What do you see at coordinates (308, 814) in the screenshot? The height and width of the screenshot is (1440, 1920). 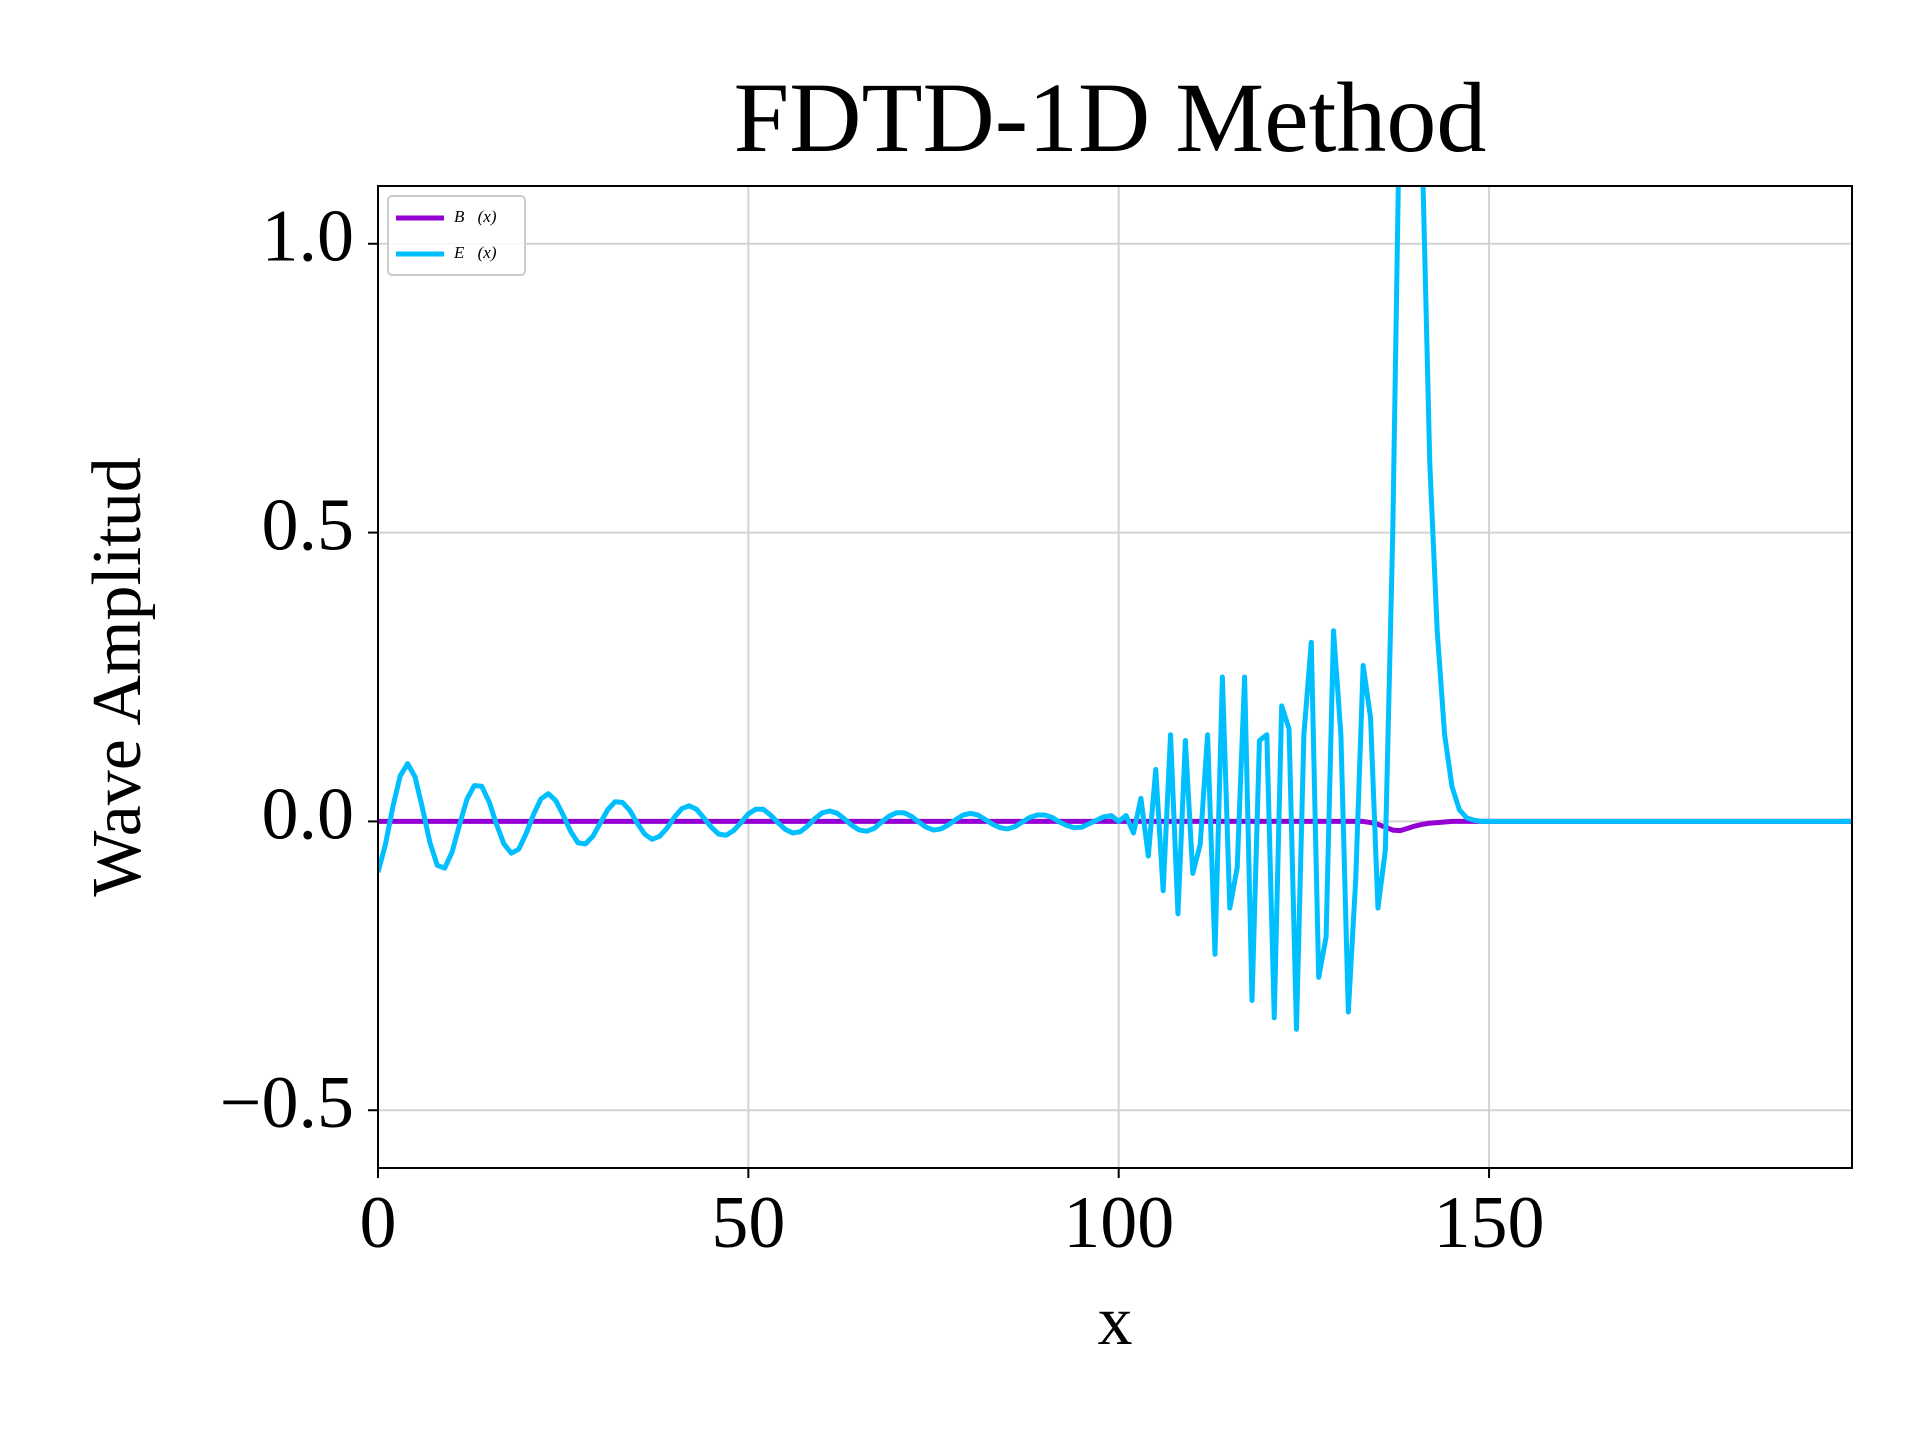 I see `y-tick-label: 0.0` at bounding box center [308, 814].